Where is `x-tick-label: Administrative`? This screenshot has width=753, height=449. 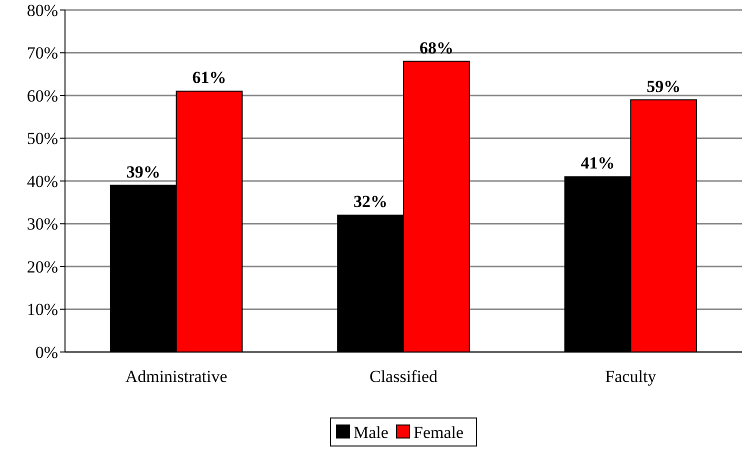
x-tick-label: Administrative is located at coordinates (176, 376).